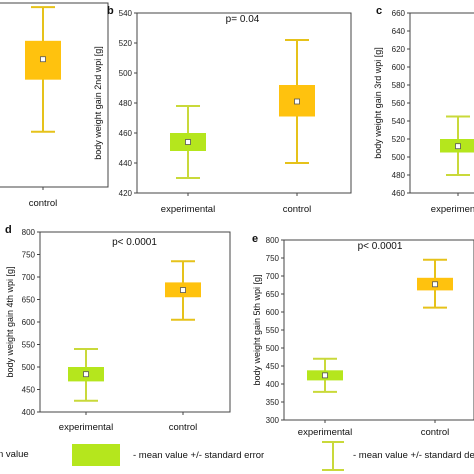 The width and height of the screenshot is (474, 474). I want to click on y-axis-title: body weight gain 5th wpi [g], so click(257, 329).